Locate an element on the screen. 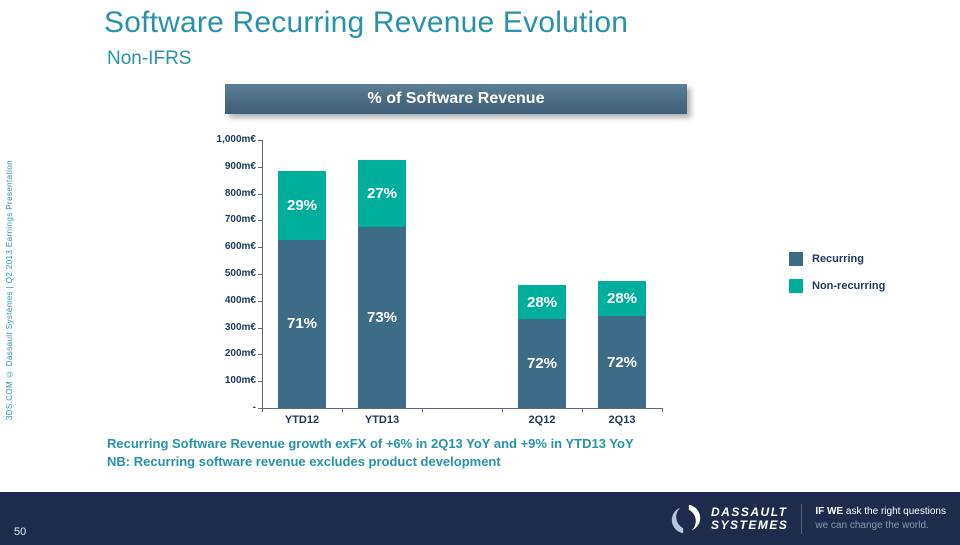 This screenshot has width=960, height=545. y-axis-line is located at coordinates (262, 274).